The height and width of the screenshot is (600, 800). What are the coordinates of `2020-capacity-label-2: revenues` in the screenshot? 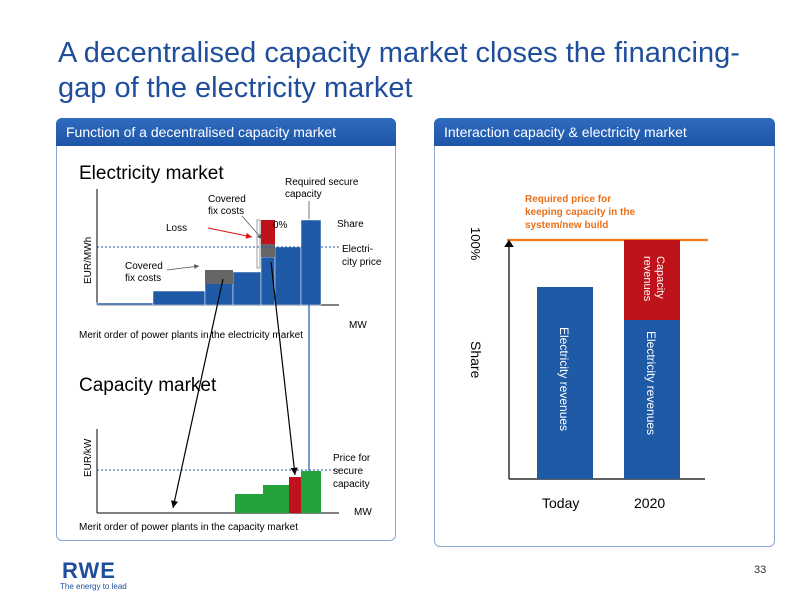 It's located at (647, 279).